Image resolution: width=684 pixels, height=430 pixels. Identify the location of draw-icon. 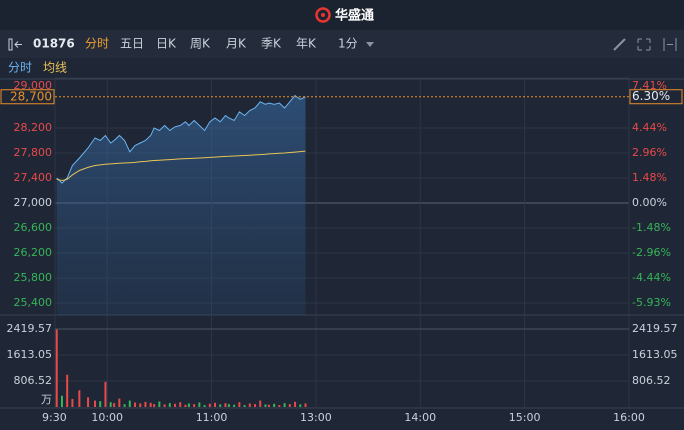
(619, 44).